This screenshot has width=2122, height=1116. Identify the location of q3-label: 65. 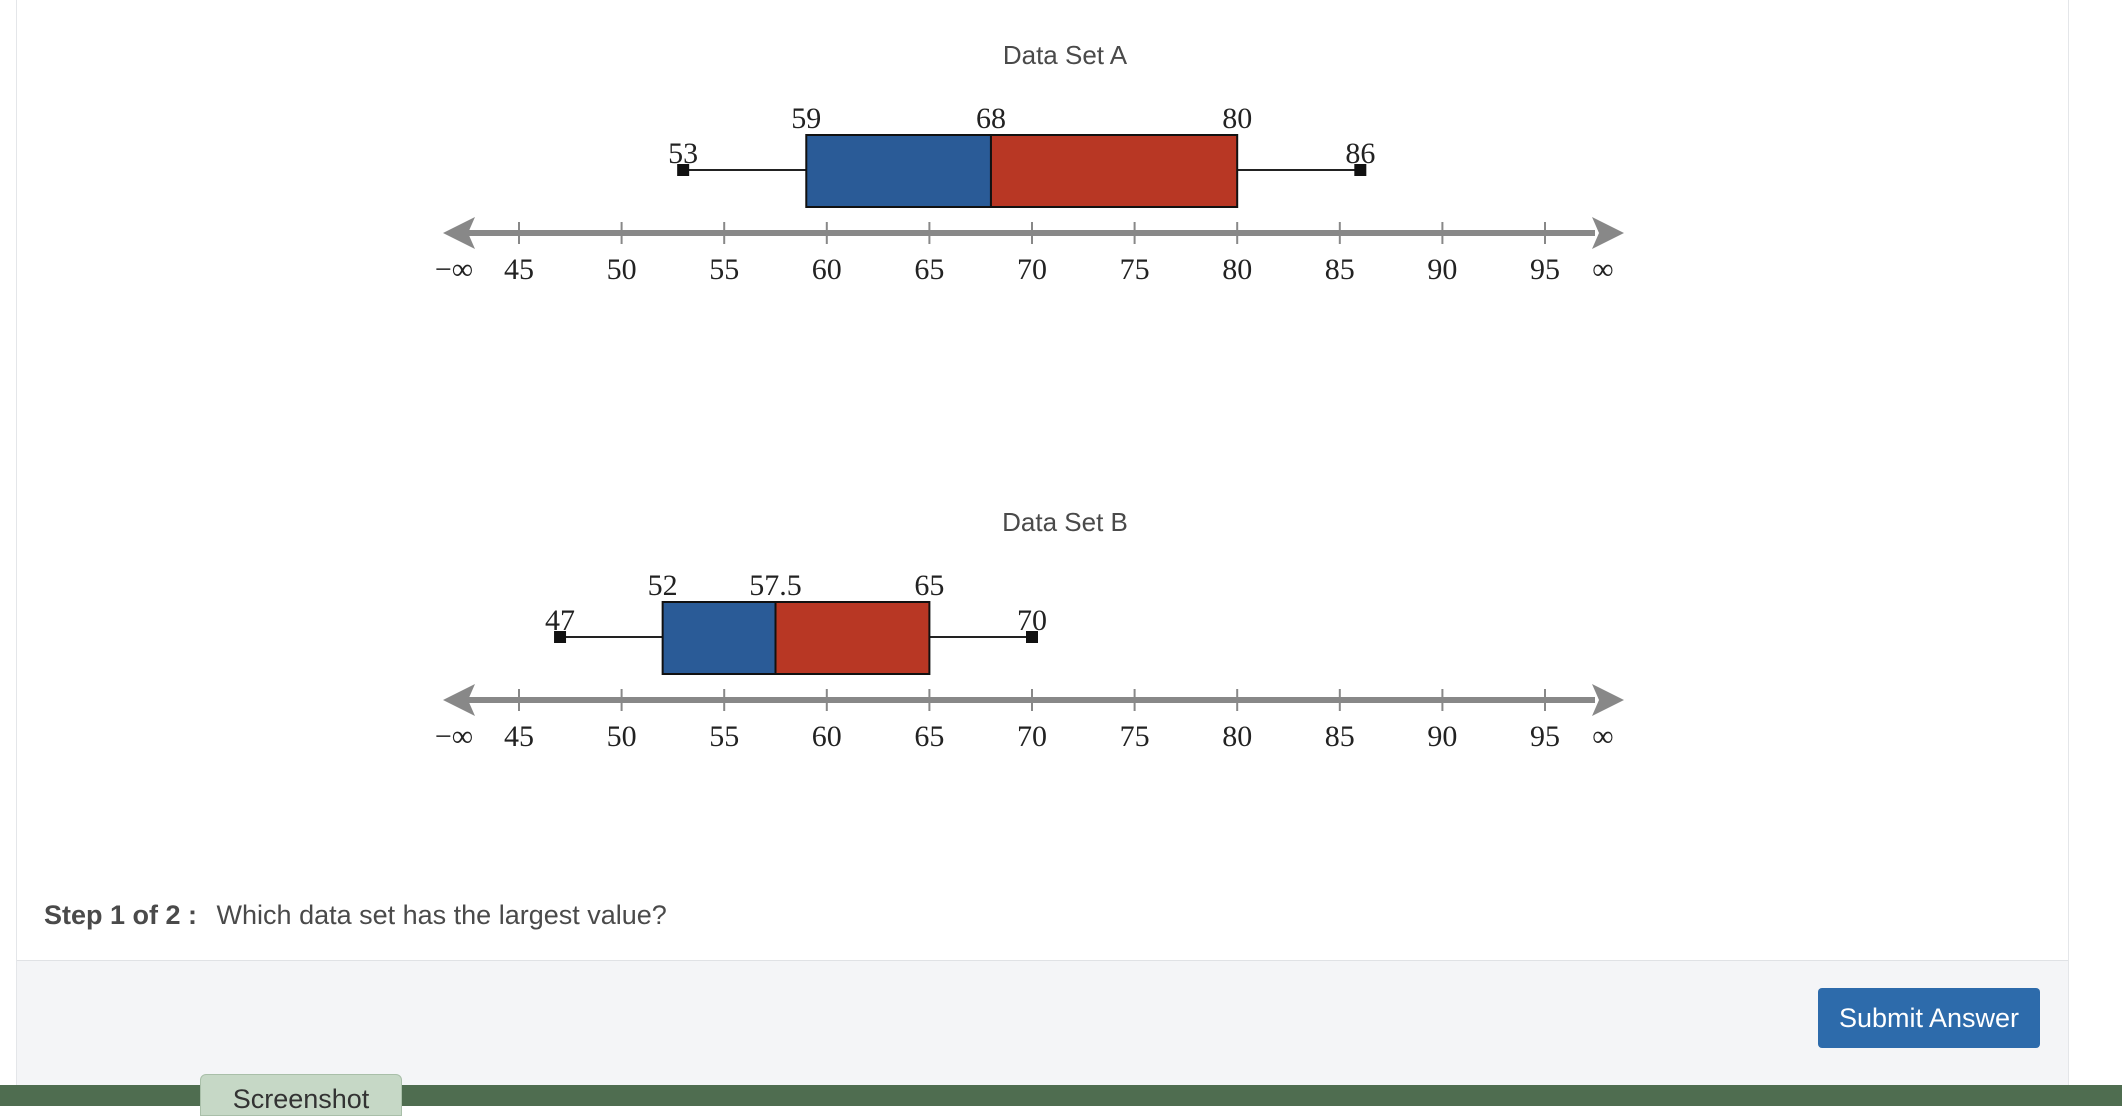
(929, 585).